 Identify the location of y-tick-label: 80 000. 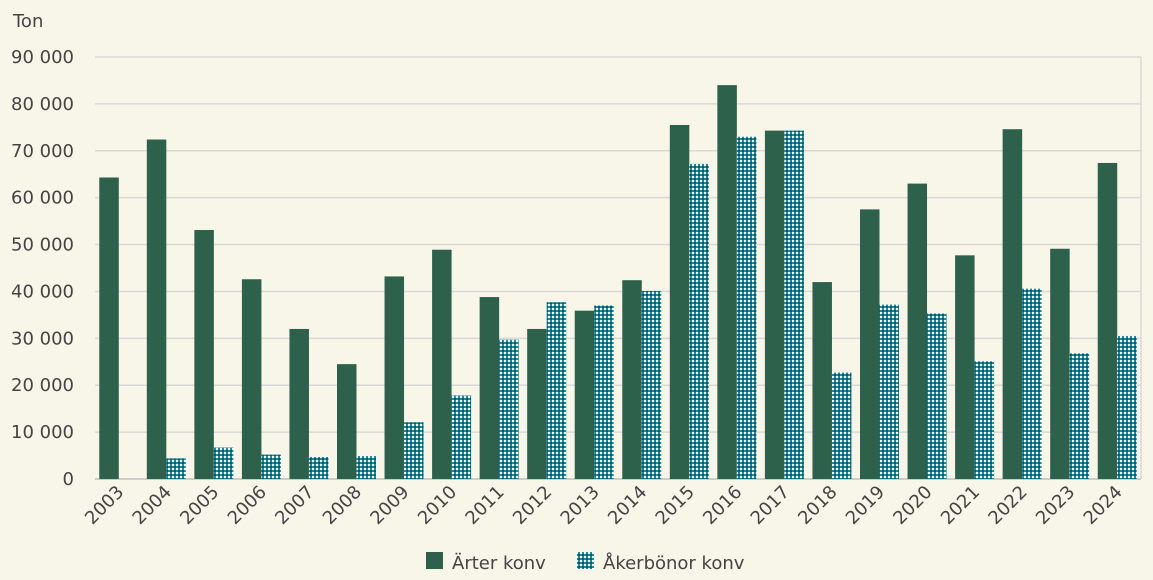
(42, 104).